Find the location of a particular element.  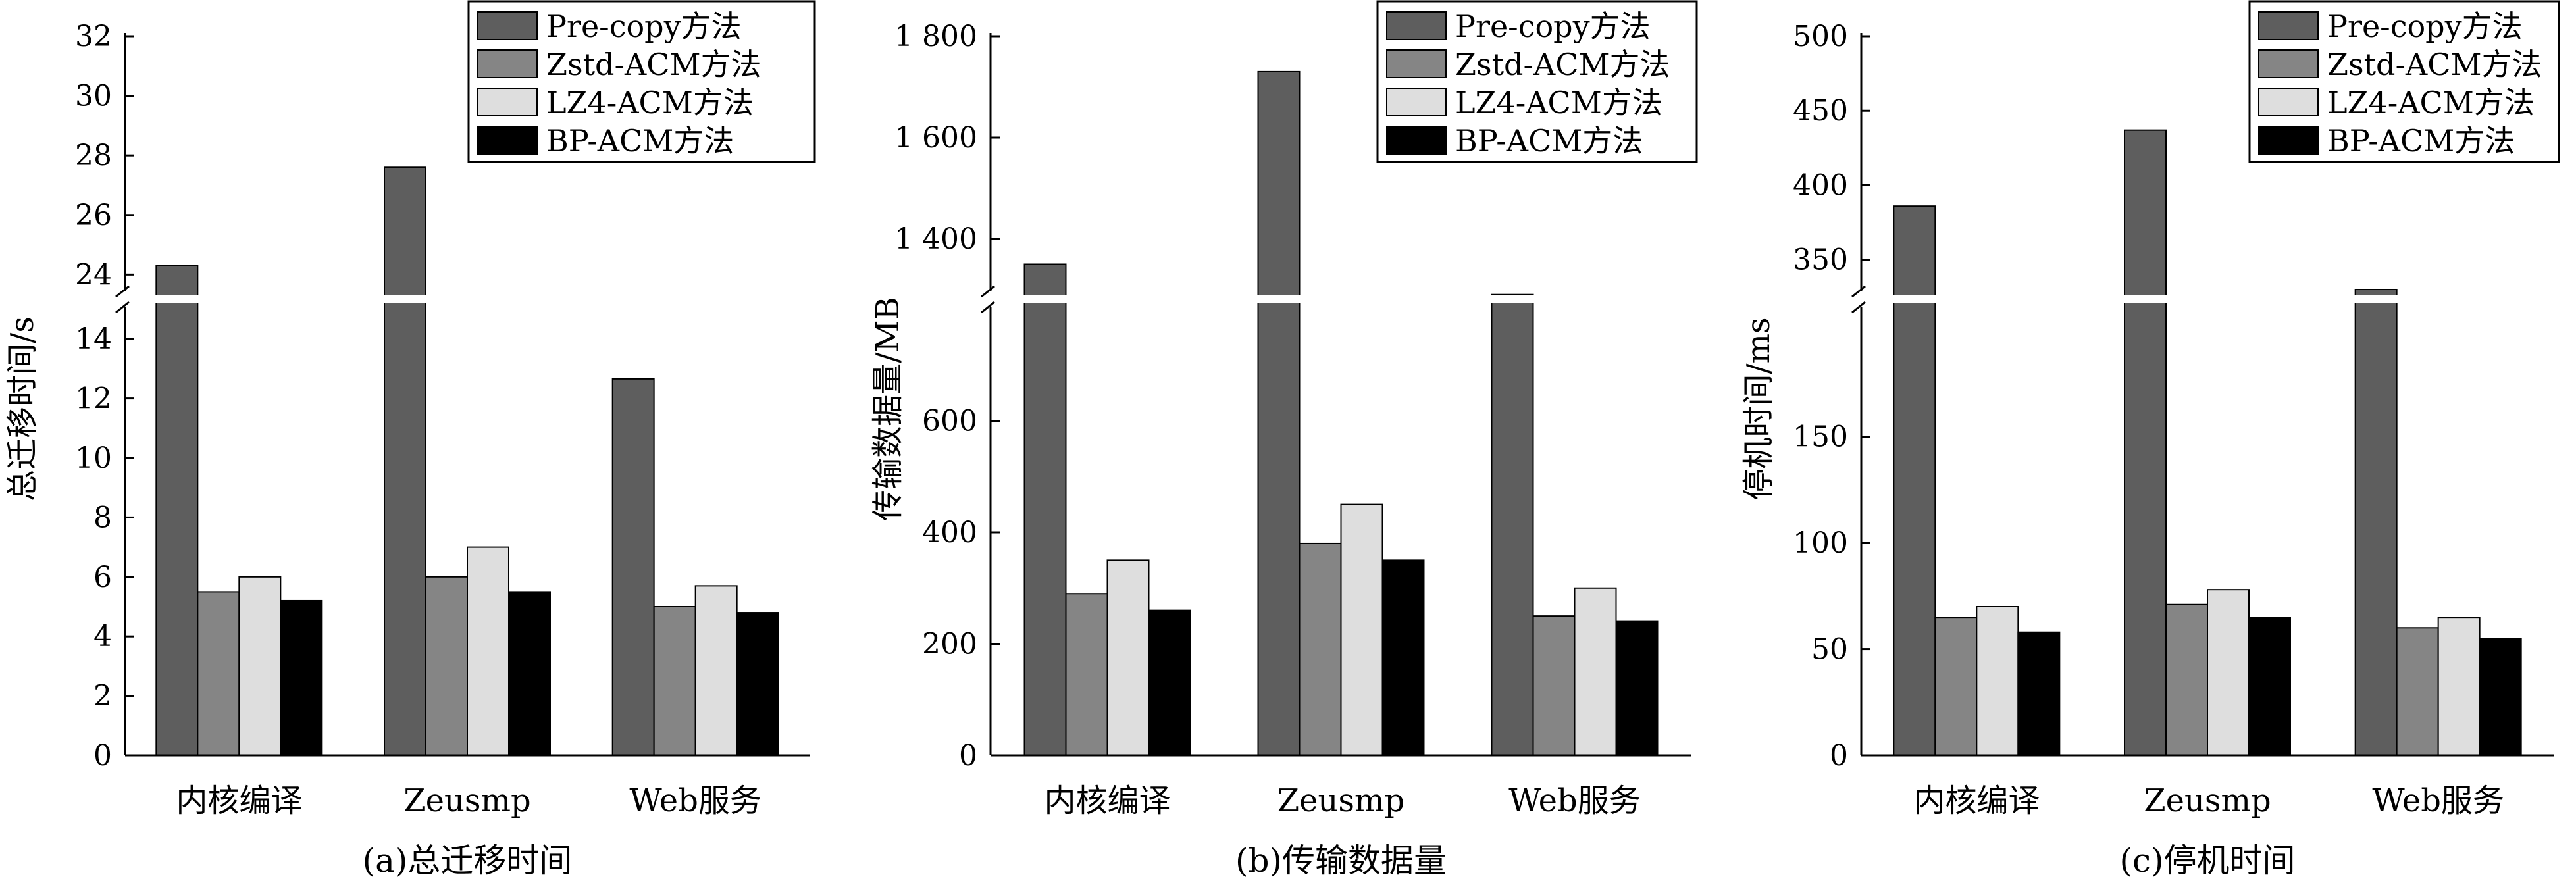

y-tick-label-upper-1: 24 is located at coordinates (93, 274).